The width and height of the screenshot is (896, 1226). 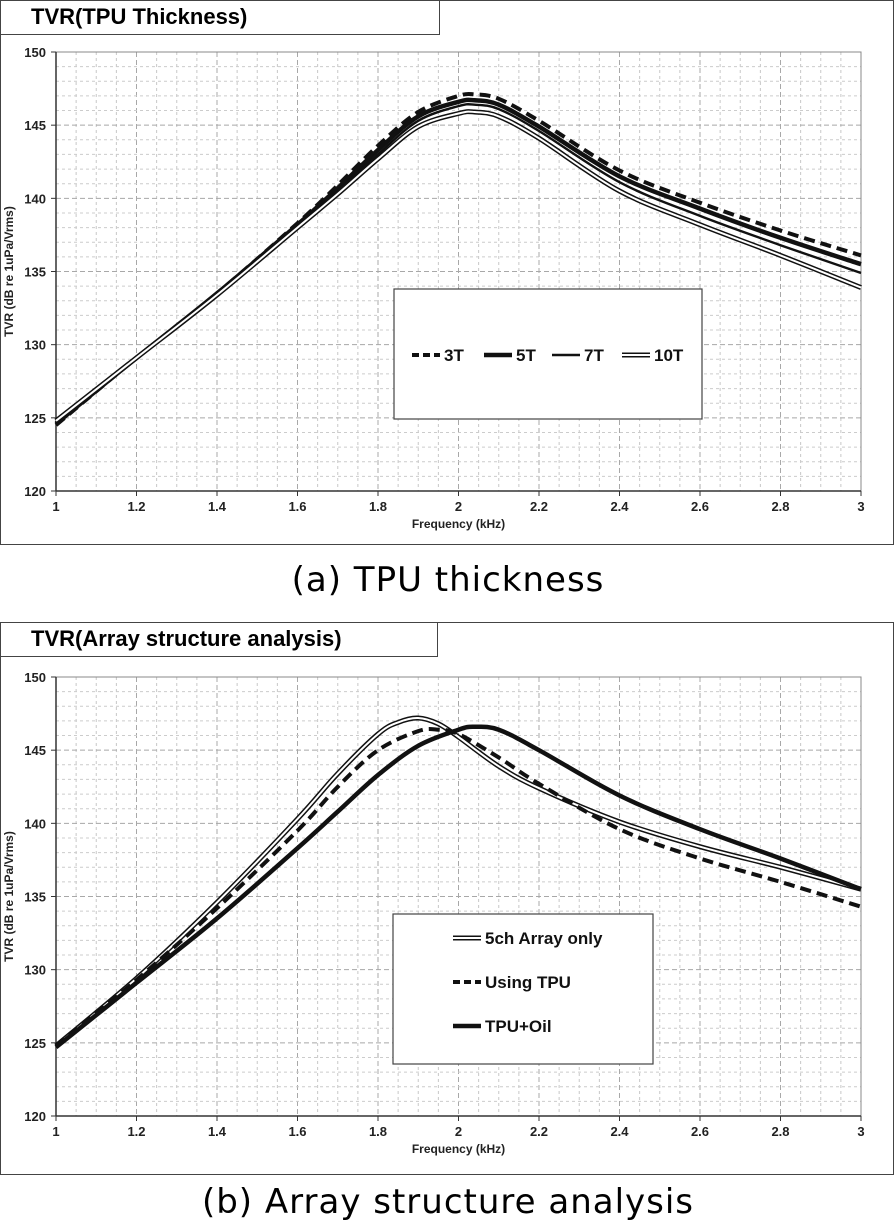 What do you see at coordinates (528, 982) in the screenshot?
I see `legend-label: Using TPU` at bounding box center [528, 982].